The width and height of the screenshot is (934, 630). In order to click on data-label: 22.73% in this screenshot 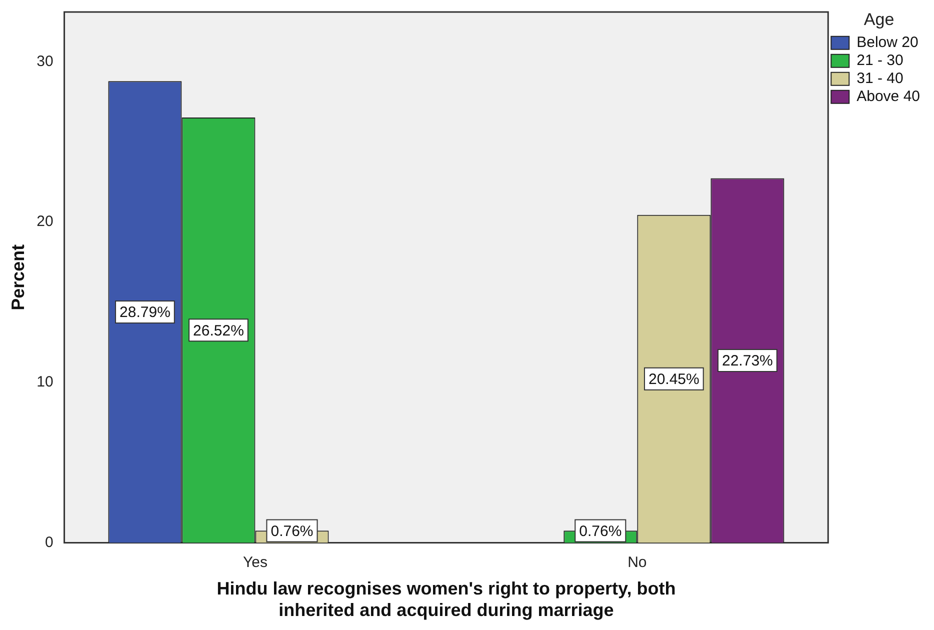, I will do `click(747, 361)`.